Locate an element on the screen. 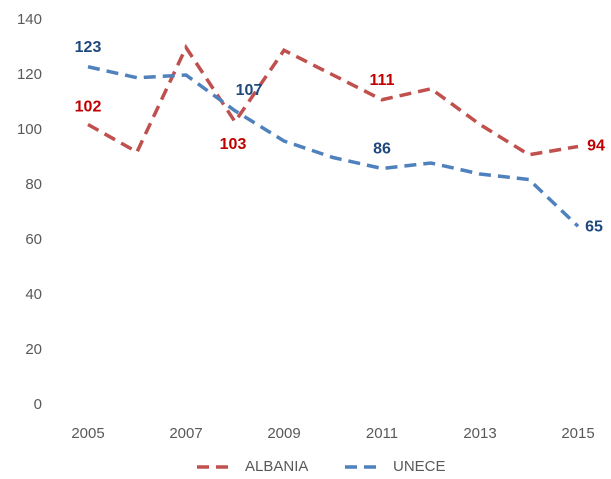  data-label: 107 is located at coordinates (249, 90).